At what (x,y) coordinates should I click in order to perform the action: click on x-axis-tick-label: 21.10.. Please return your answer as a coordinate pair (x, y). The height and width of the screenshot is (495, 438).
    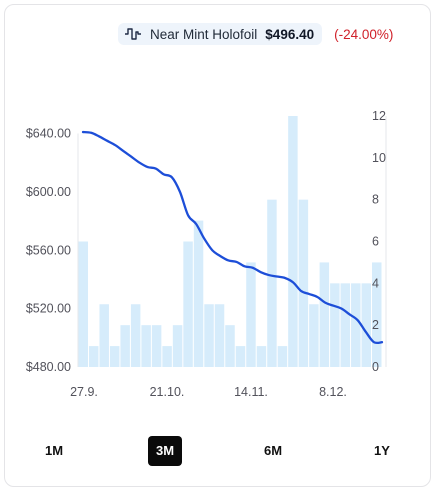
    Looking at the image, I should click on (167, 392).